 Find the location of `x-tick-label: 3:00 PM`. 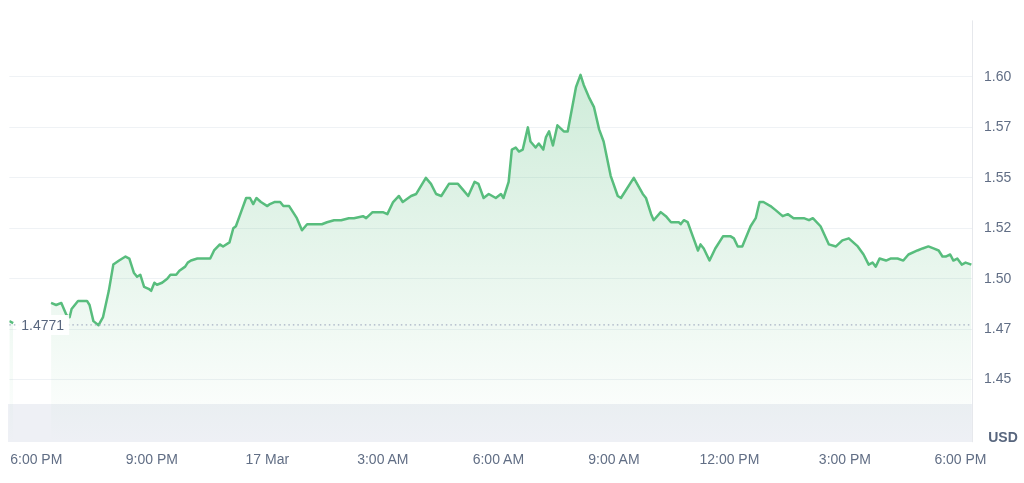

x-tick-label: 3:00 PM is located at coordinates (844, 459).